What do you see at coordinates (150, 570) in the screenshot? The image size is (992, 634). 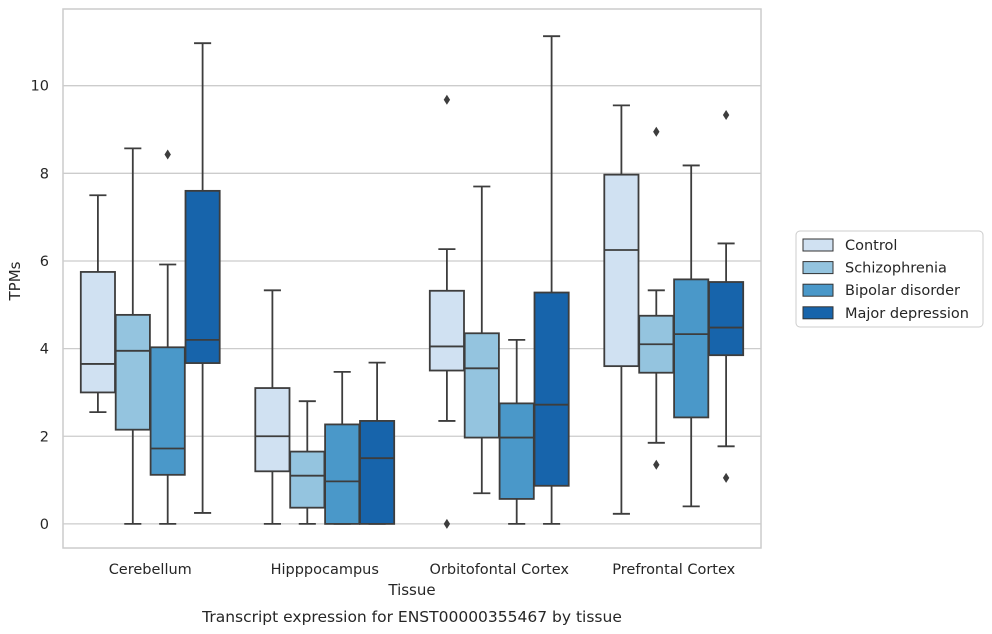 I see `x-tick-label: Cerebellum` at bounding box center [150, 570].